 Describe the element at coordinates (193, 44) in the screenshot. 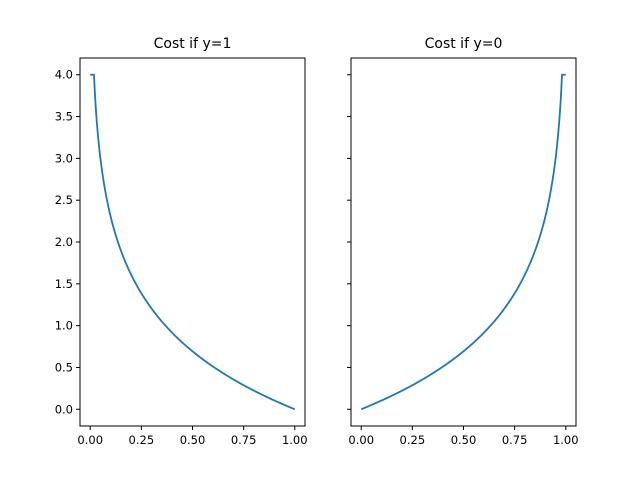

I see `axes-title: Cost if y=1` at that location.